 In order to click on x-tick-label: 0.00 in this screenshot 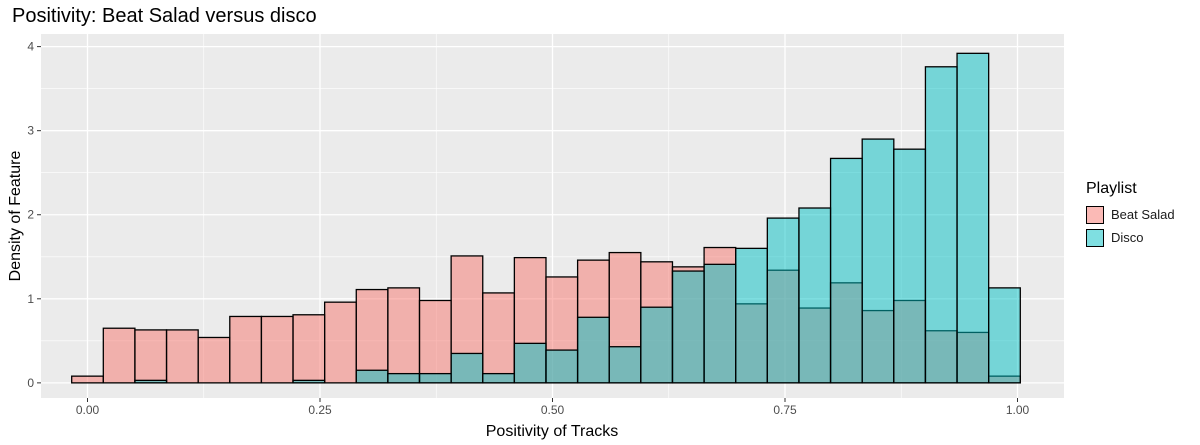, I will do `click(88, 410)`.